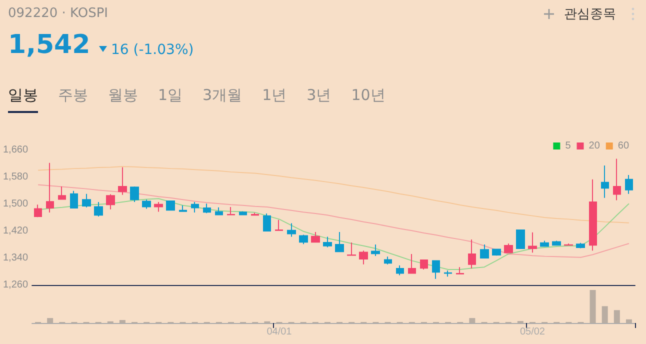 This screenshot has height=344, width=646. I want to click on y-tick-label: 1,340, so click(15, 258).